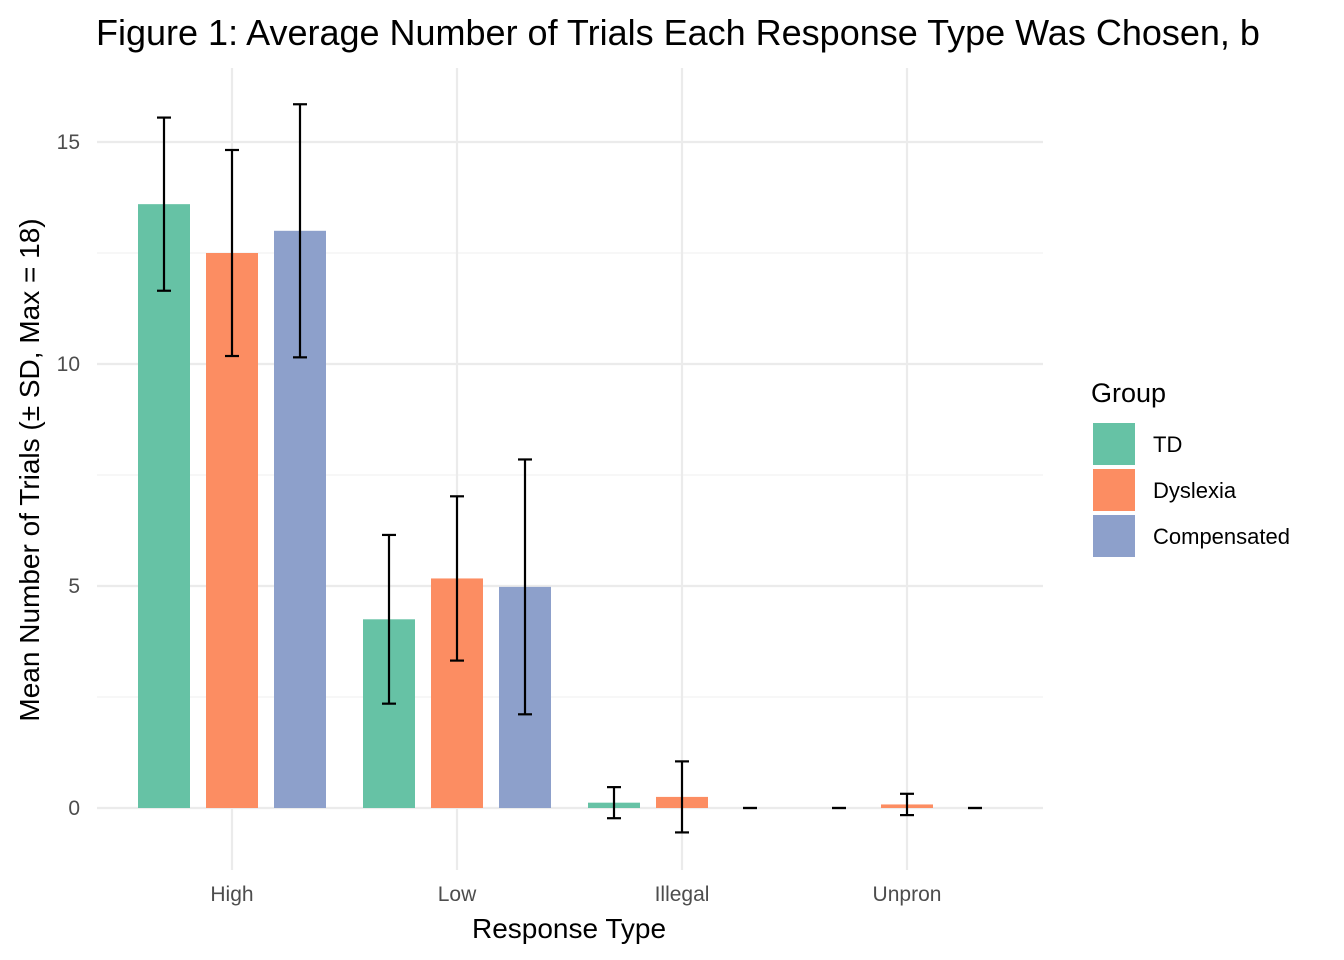 The image size is (1344, 960). Describe the element at coordinates (74, 808) in the screenshot. I see `y-tick-label: 0` at that location.